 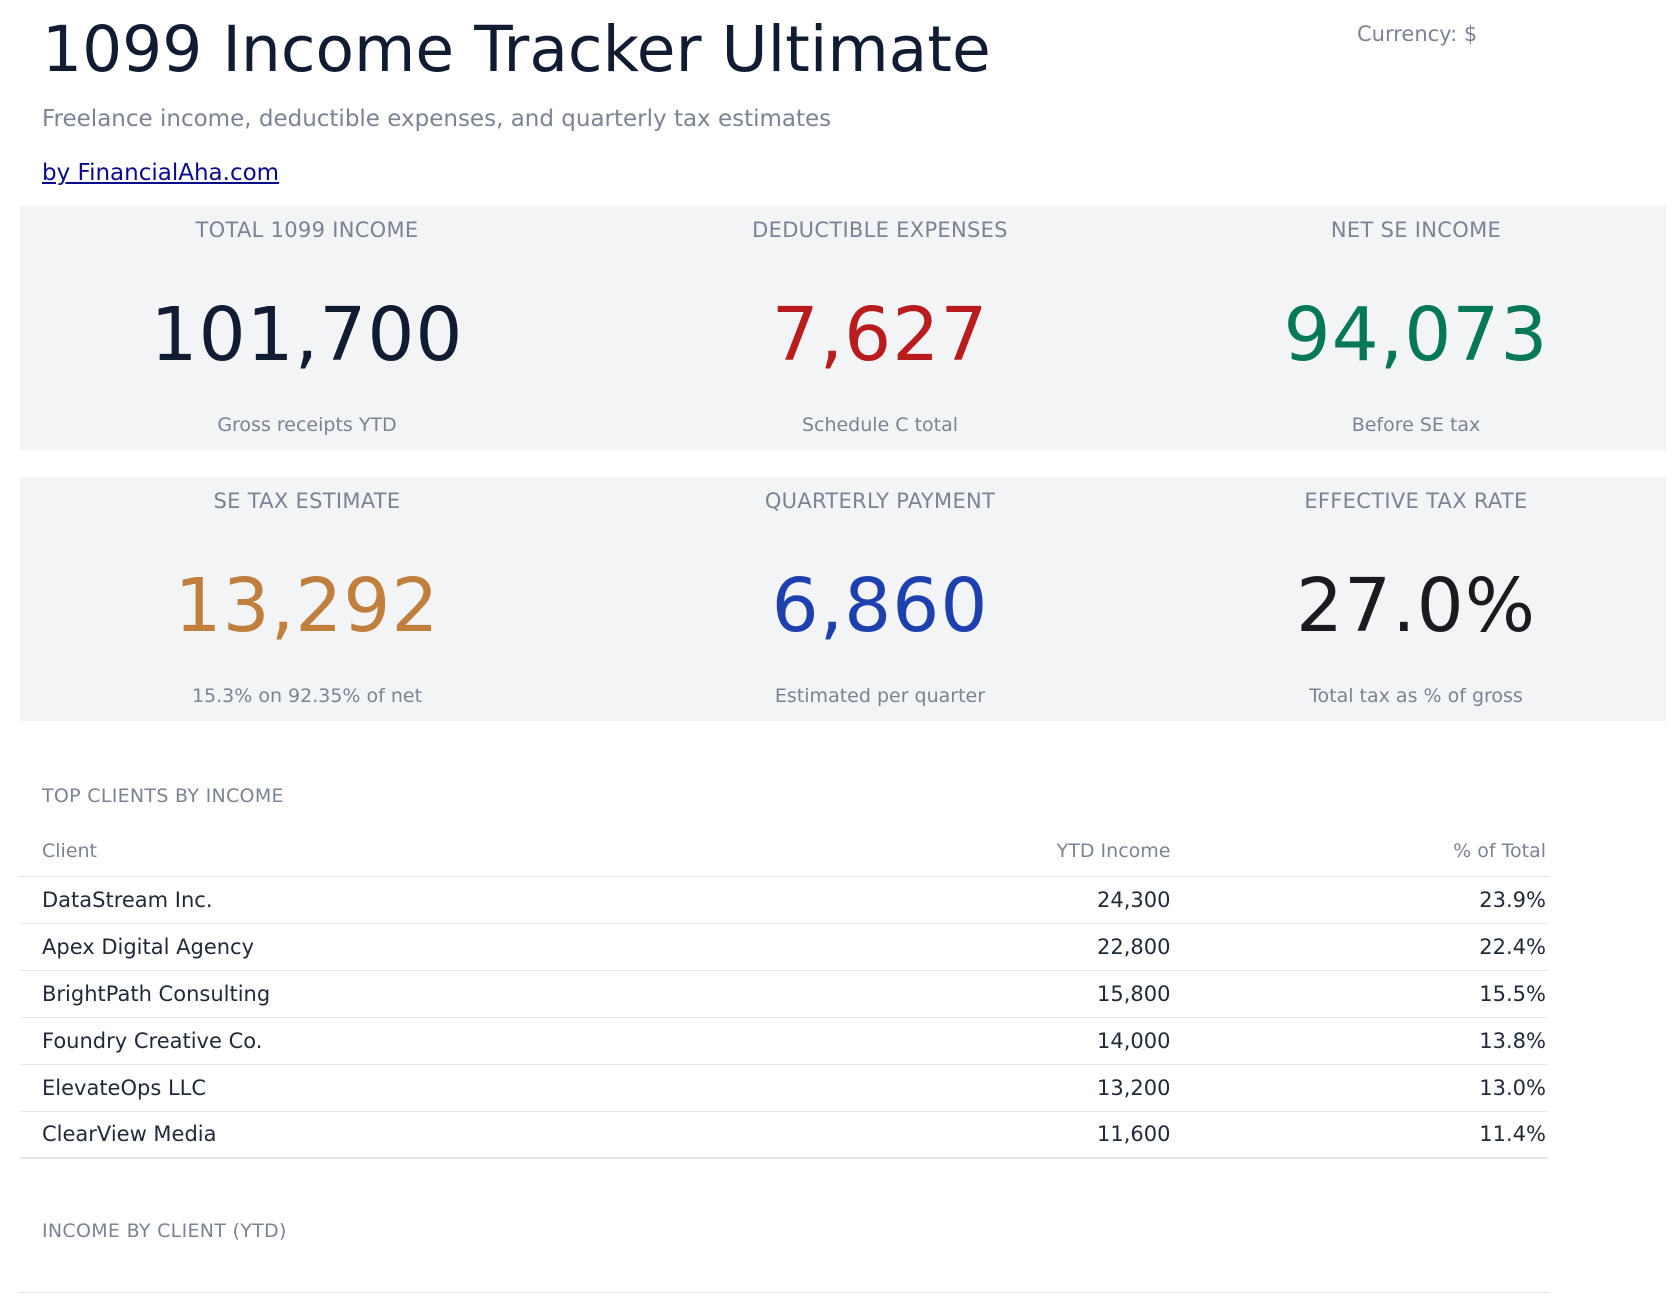 I want to click on table-row: ElevateOps LLC 13,200 13.0%, so click(x=784, y=1088).